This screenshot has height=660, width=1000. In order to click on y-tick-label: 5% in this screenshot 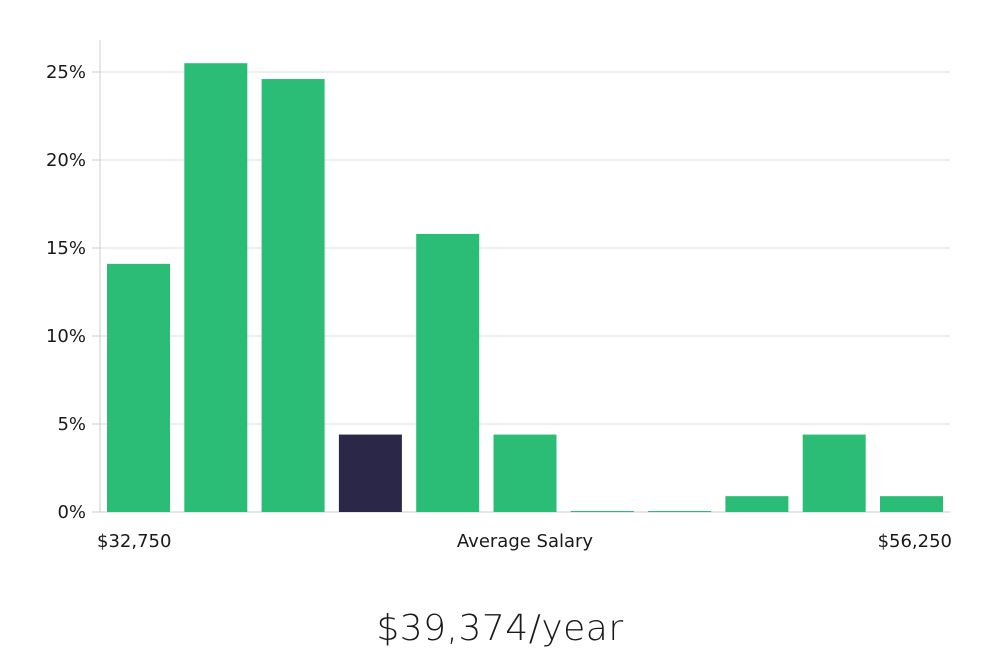, I will do `click(71, 424)`.